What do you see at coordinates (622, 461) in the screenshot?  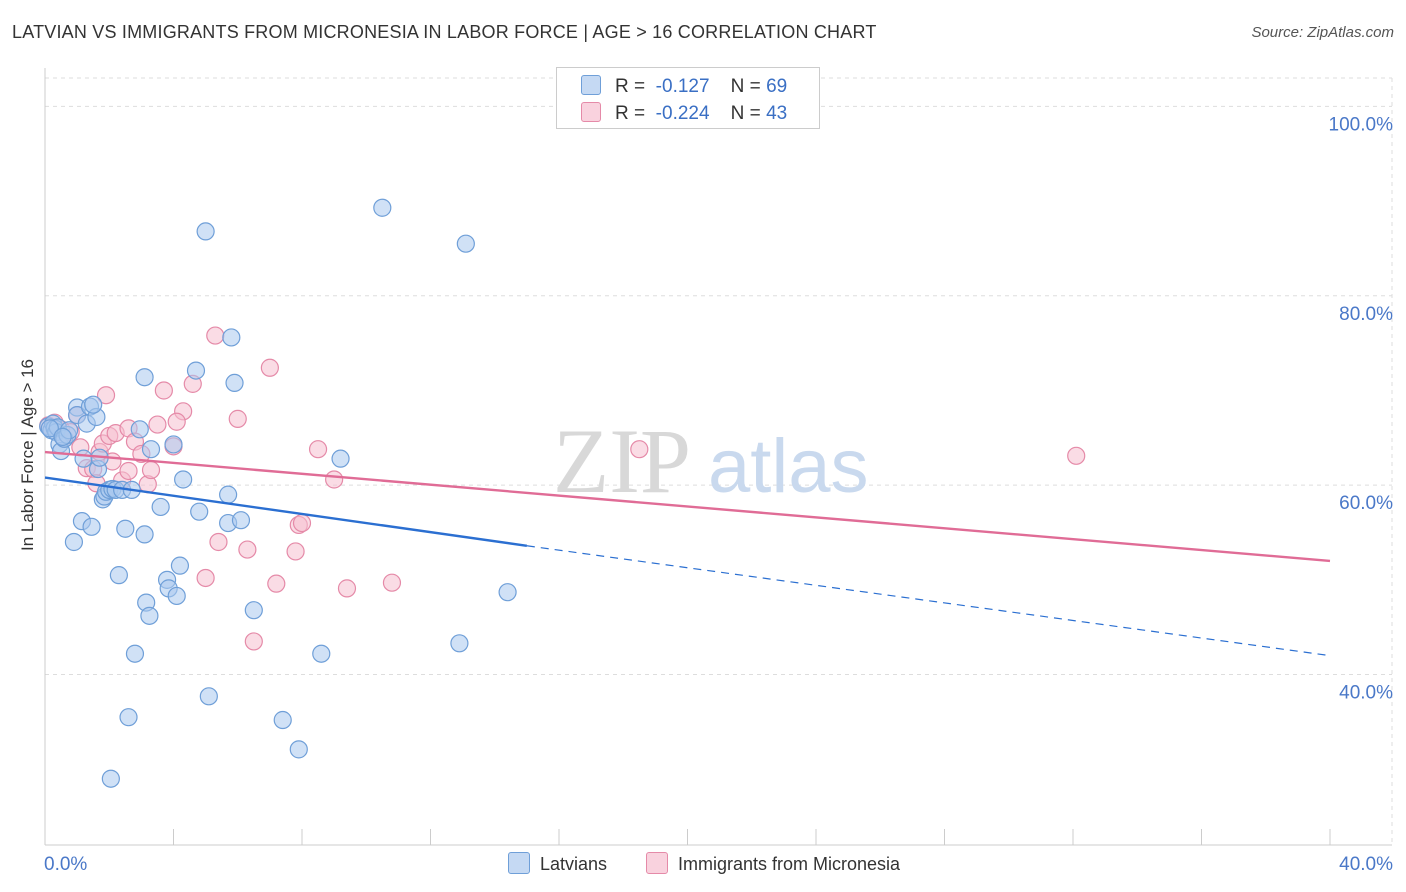 I see `watermark-zip: ZIP` at bounding box center [622, 461].